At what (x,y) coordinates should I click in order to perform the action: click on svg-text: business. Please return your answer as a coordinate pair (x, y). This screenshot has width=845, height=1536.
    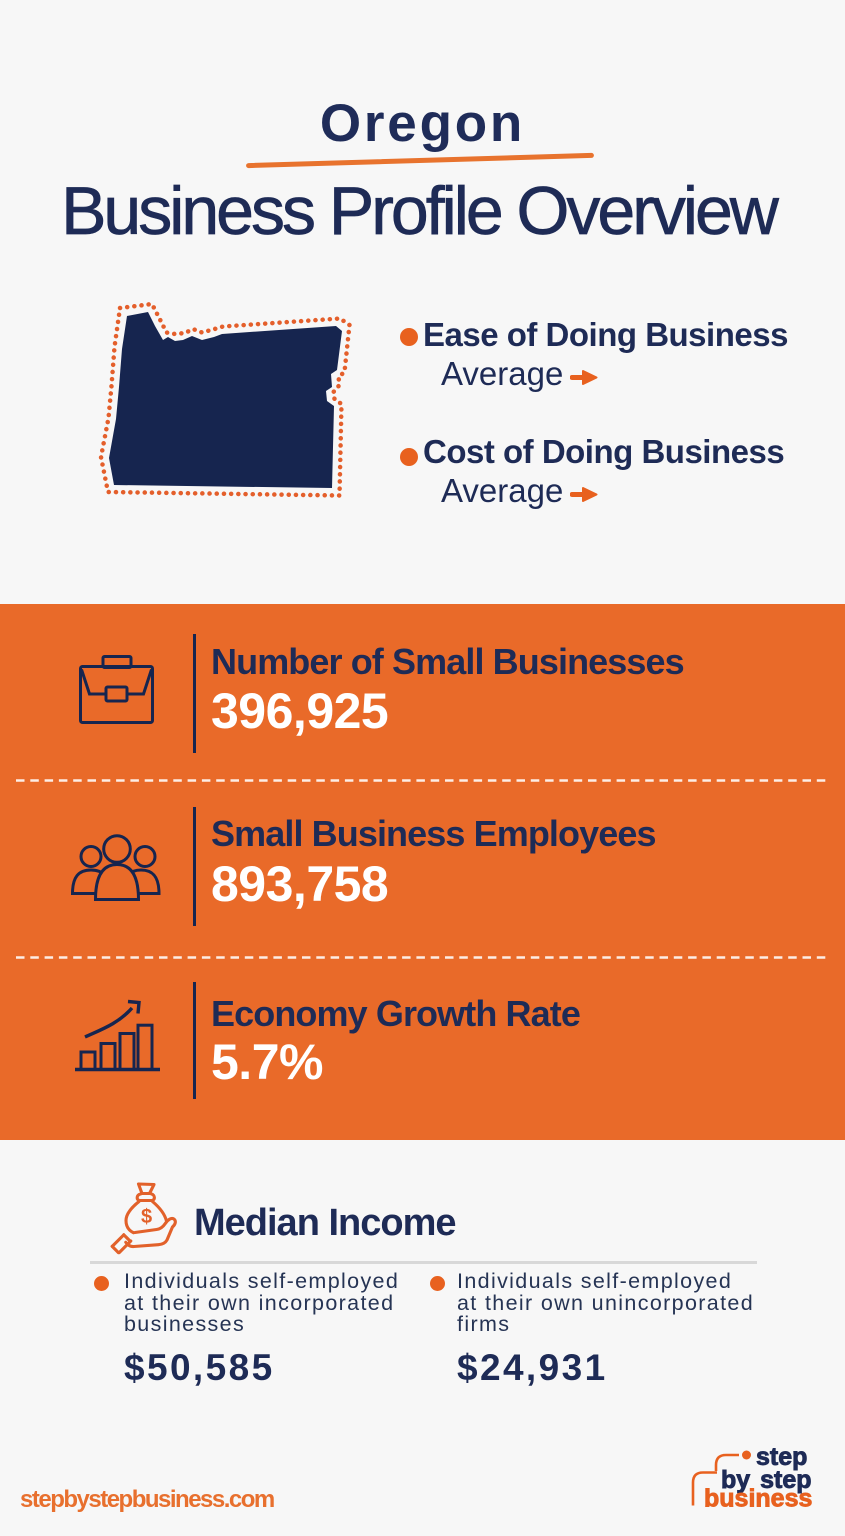
    Looking at the image, I should click on (758, 1499).